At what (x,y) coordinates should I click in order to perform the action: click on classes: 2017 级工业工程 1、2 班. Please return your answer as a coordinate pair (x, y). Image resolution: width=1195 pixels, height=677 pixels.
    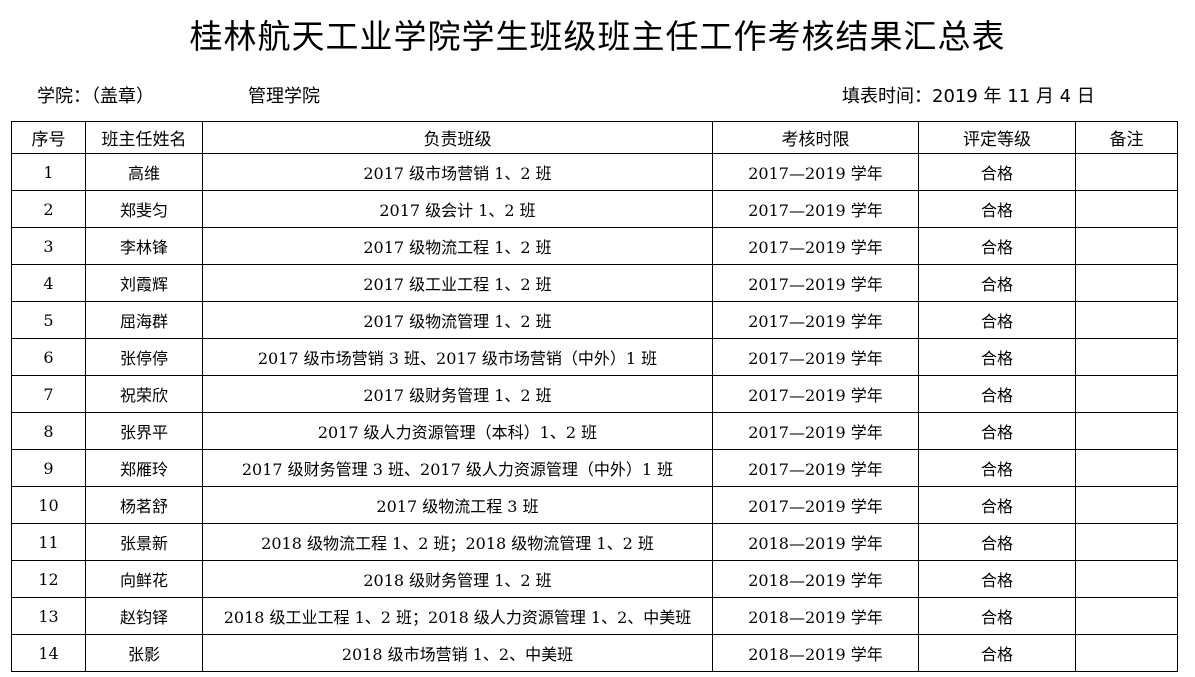
    Looking at the image, I should click on (457, 283).